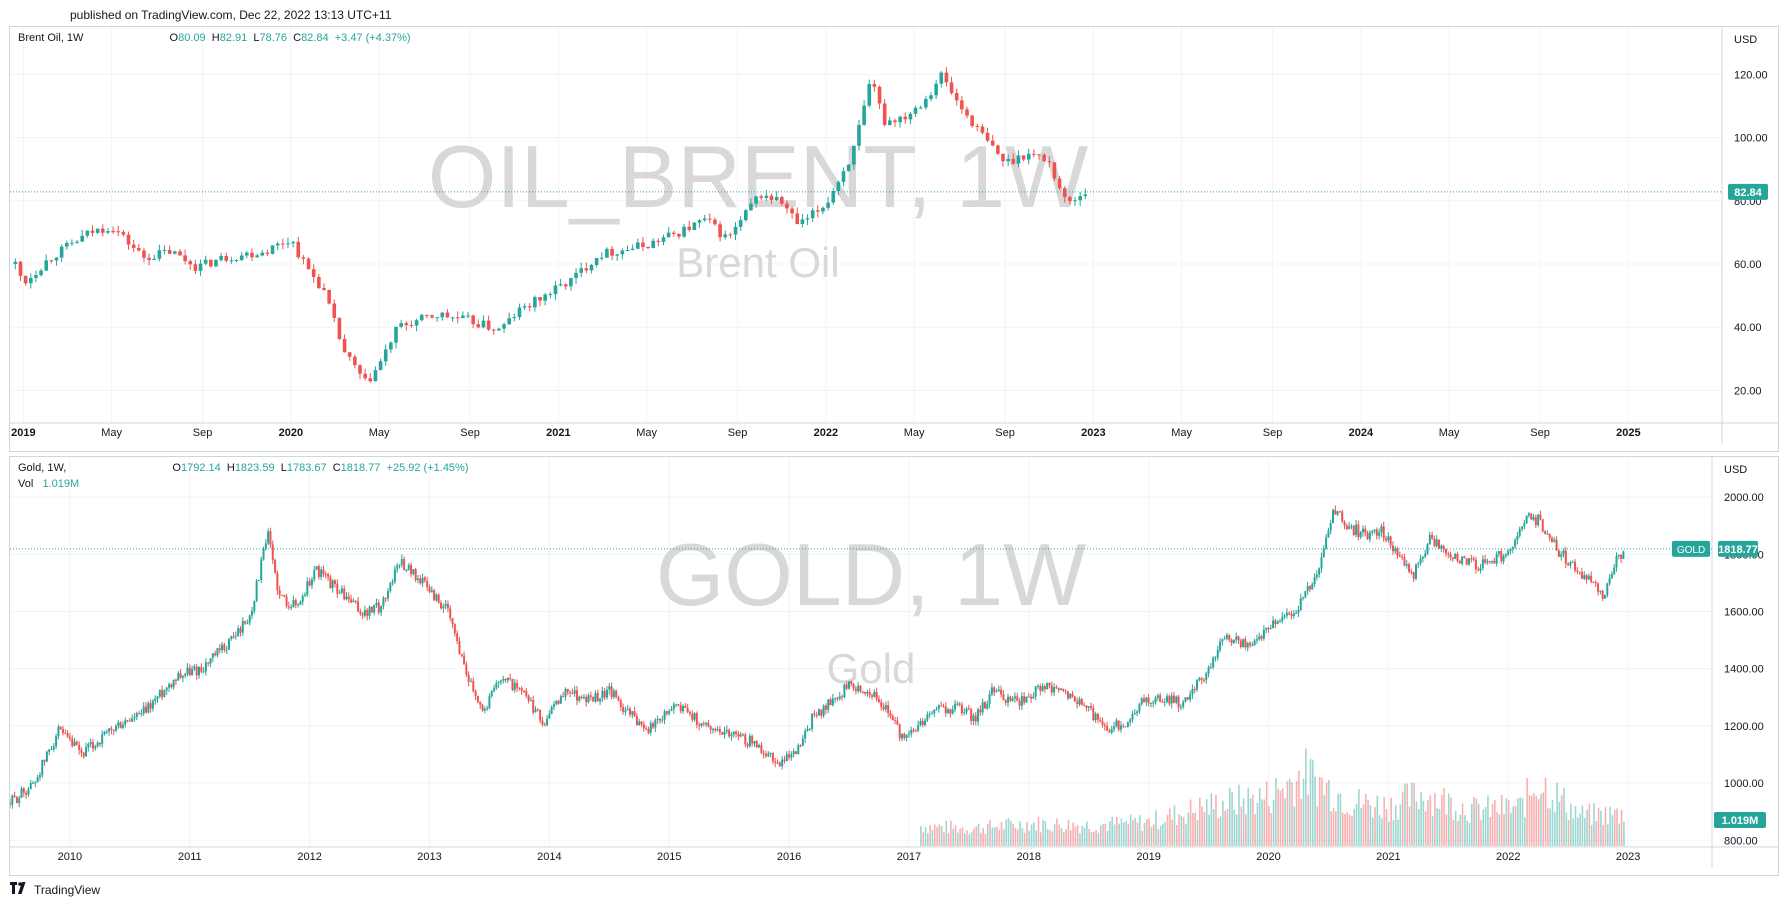  Describe the element at coordinates (1744, 670) in the screenshot. I see `y-tick-label: 1400.00` at that location.